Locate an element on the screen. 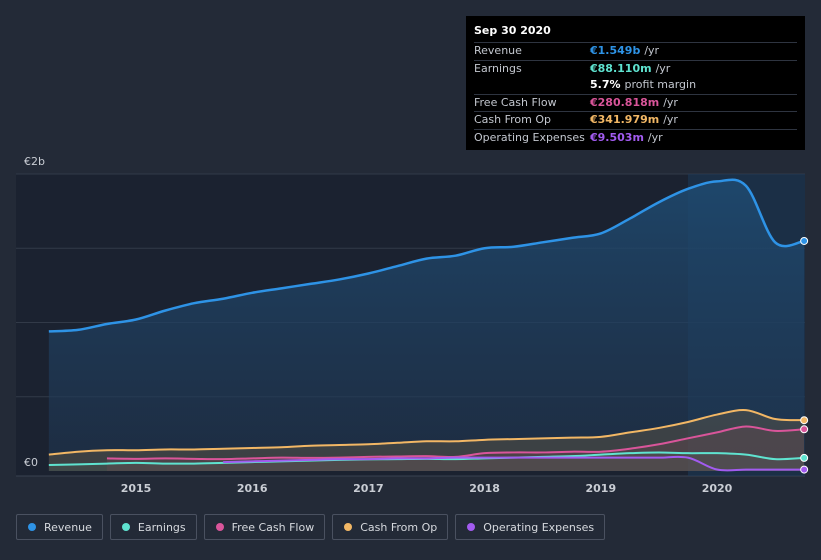 This screenshot has width=821, height=560. endpoint-revenue is located at coordinates (804, 240).